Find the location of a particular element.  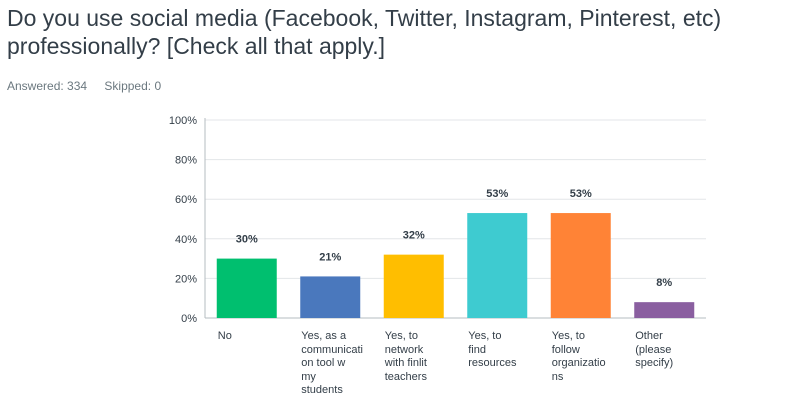

x-tick-label: Yes, to follow organizatio ns is located at coordinates (578, 356).